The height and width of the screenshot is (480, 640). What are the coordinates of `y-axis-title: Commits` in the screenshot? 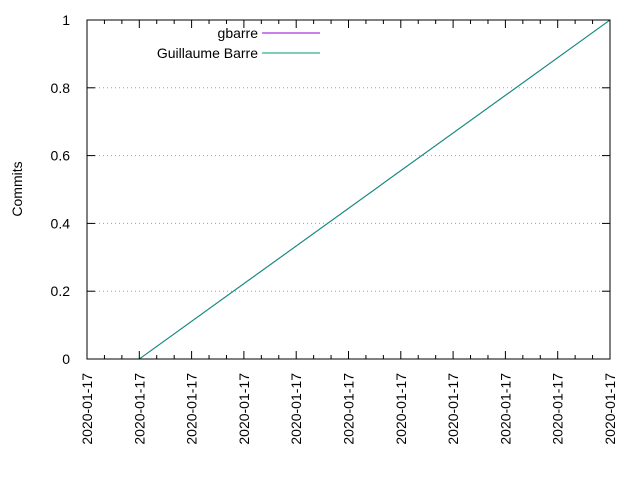 It's located at (17, 188).